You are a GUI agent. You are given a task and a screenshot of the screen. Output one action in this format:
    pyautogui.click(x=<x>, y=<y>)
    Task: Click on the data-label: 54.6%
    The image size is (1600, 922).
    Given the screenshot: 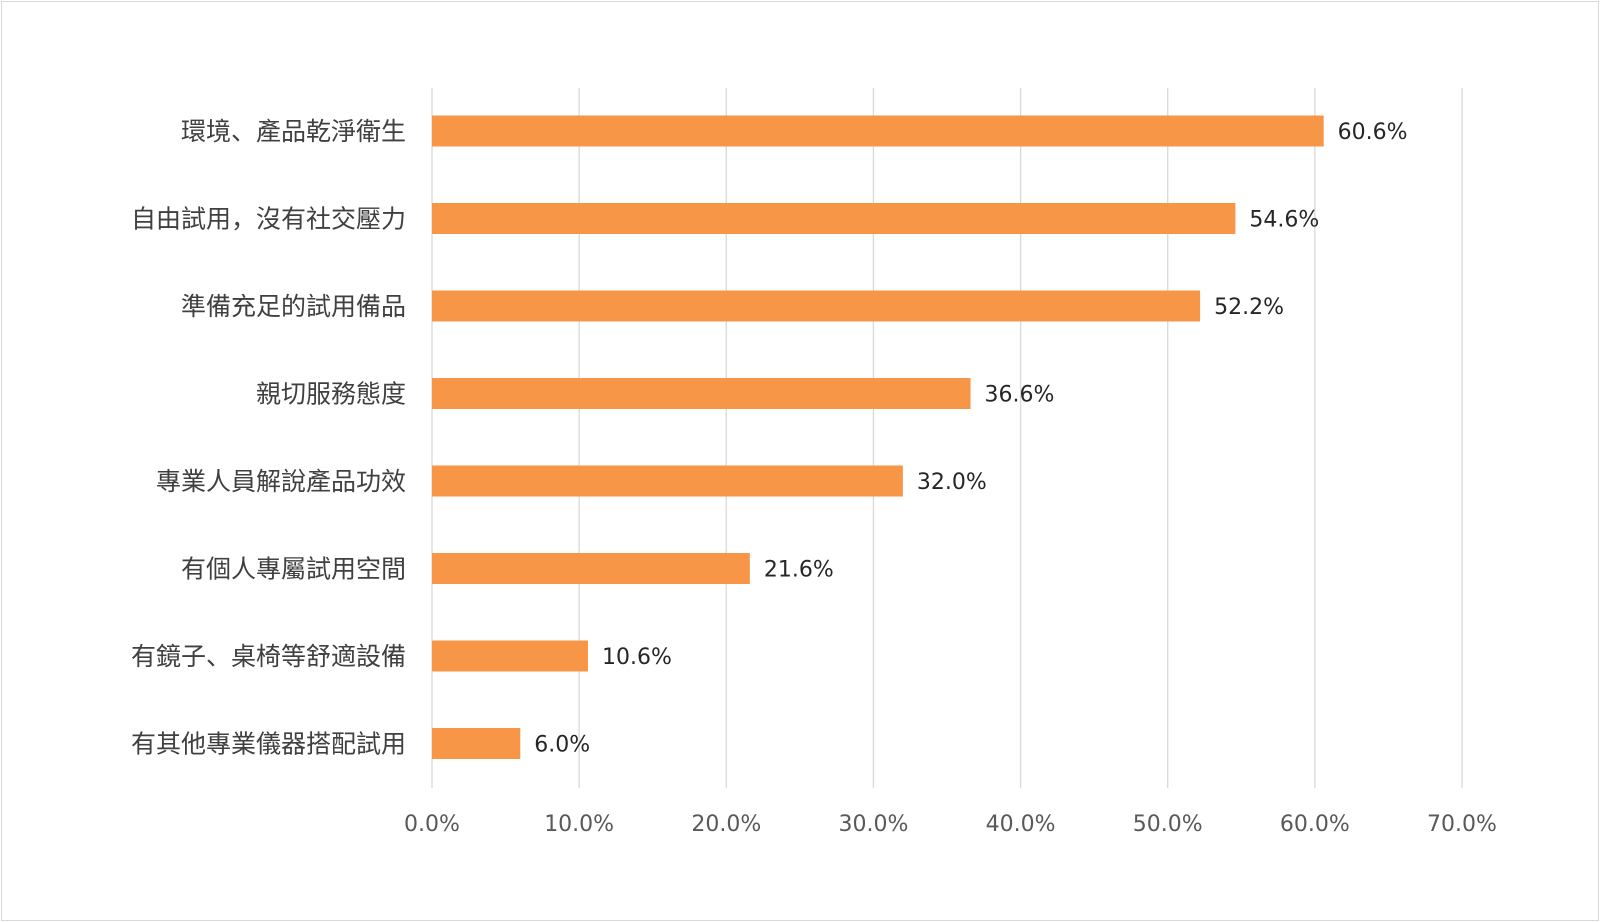 What is the action you would take?
    pyautogui.click(x=1284, y=220)
    